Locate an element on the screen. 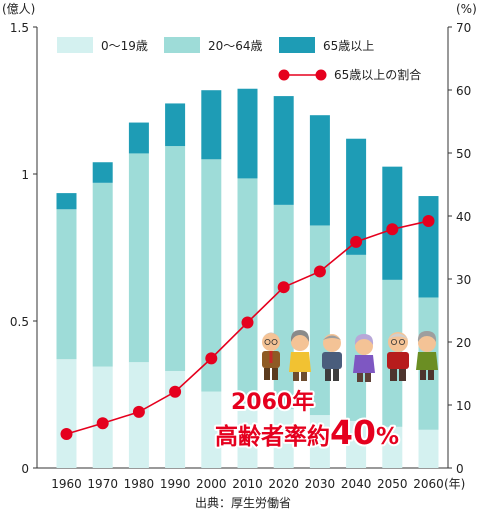 The image size is (485, 518). legend-line-marker-left is located at coordinates (284, 75).